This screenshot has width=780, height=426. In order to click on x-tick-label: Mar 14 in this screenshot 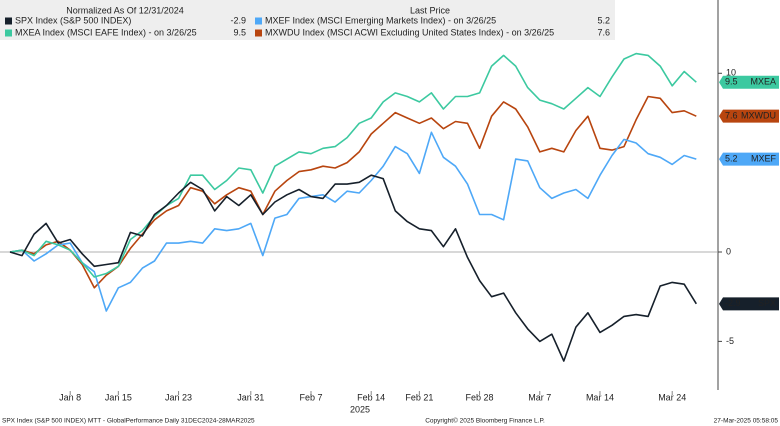, I will do `click(600, 397)`.